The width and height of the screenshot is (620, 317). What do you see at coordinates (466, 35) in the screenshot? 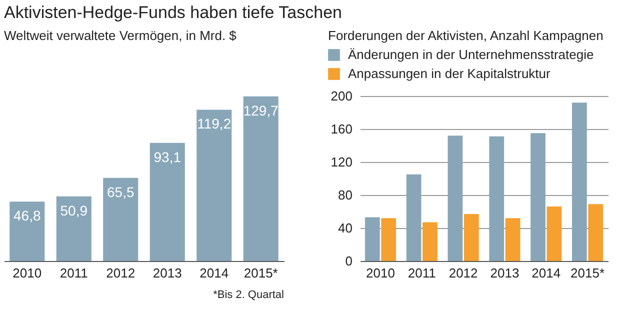
I see `chart-title: Forderungen der Aktivisten, Anzahl Kampagnen` at bounding box center [466, 35].